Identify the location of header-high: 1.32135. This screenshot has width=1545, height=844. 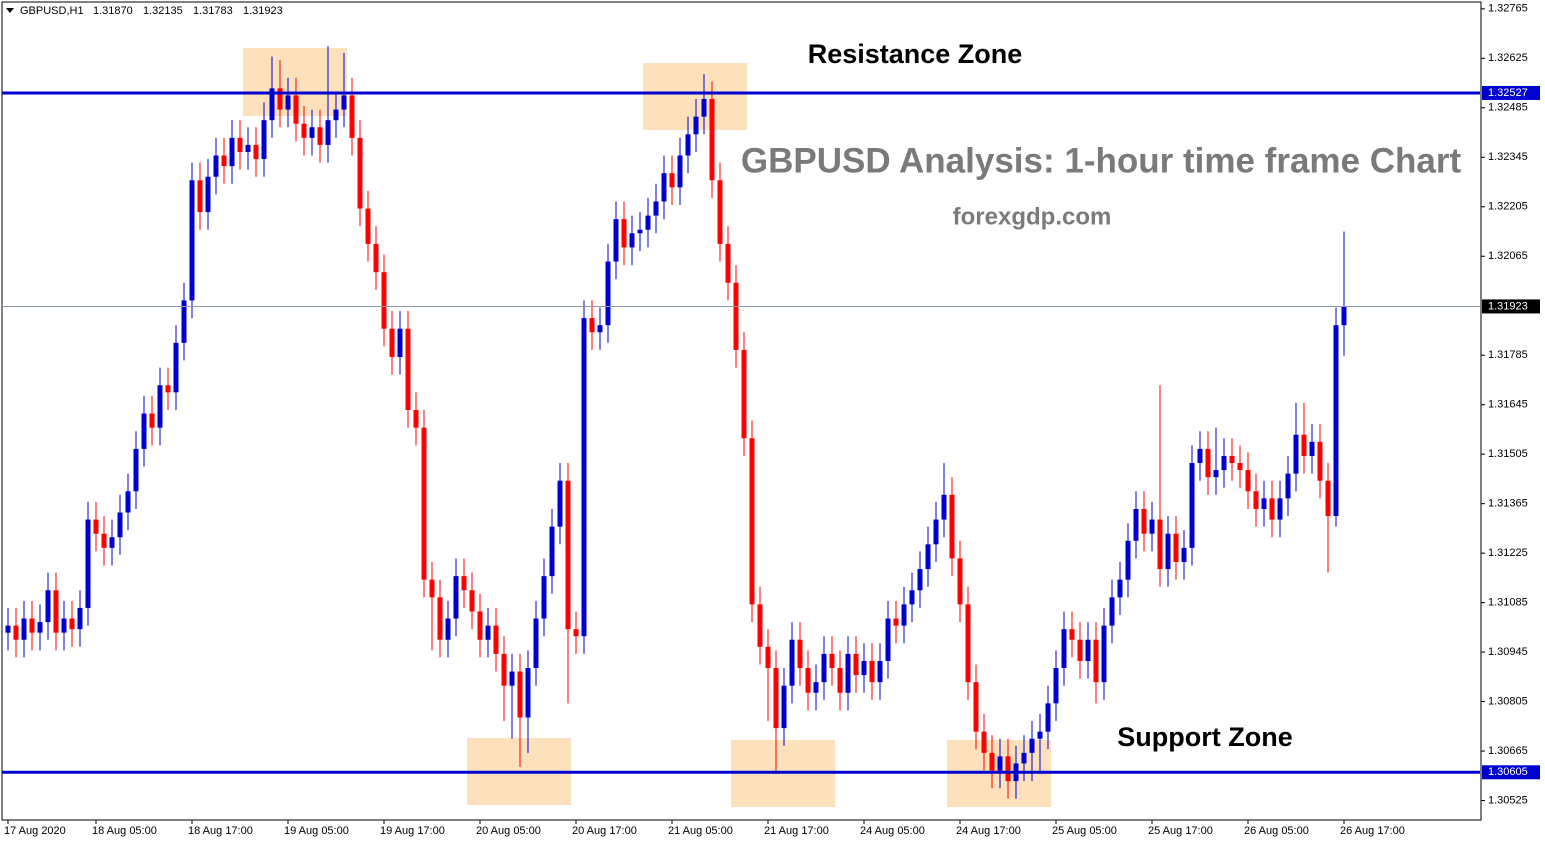
(163, 11).